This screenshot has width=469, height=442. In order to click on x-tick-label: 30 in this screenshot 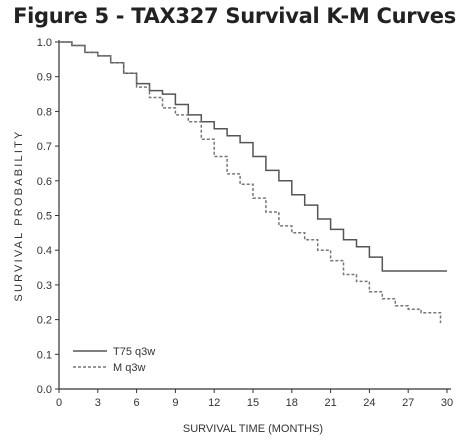, I will do `click(447, 403)`.